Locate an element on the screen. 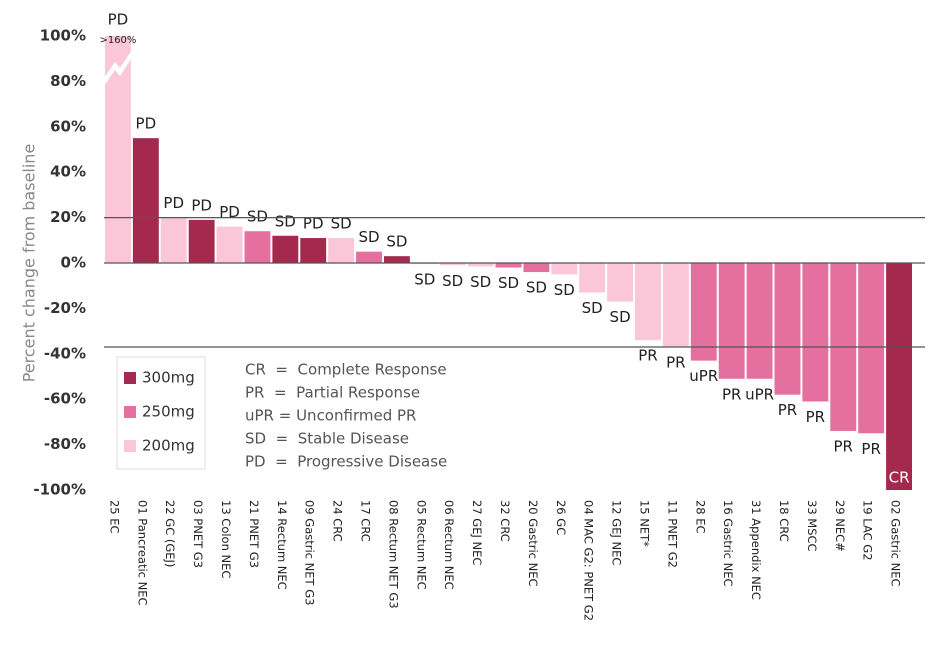 The height and width of the screenshot is (654, 936). y-tick-label: -40% is located at coordinates (65, 353).